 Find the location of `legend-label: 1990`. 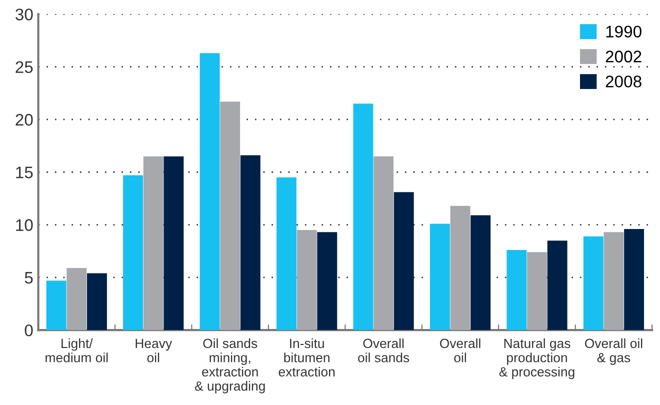

legend-label: 1990 is located at coordinates (624, 32).